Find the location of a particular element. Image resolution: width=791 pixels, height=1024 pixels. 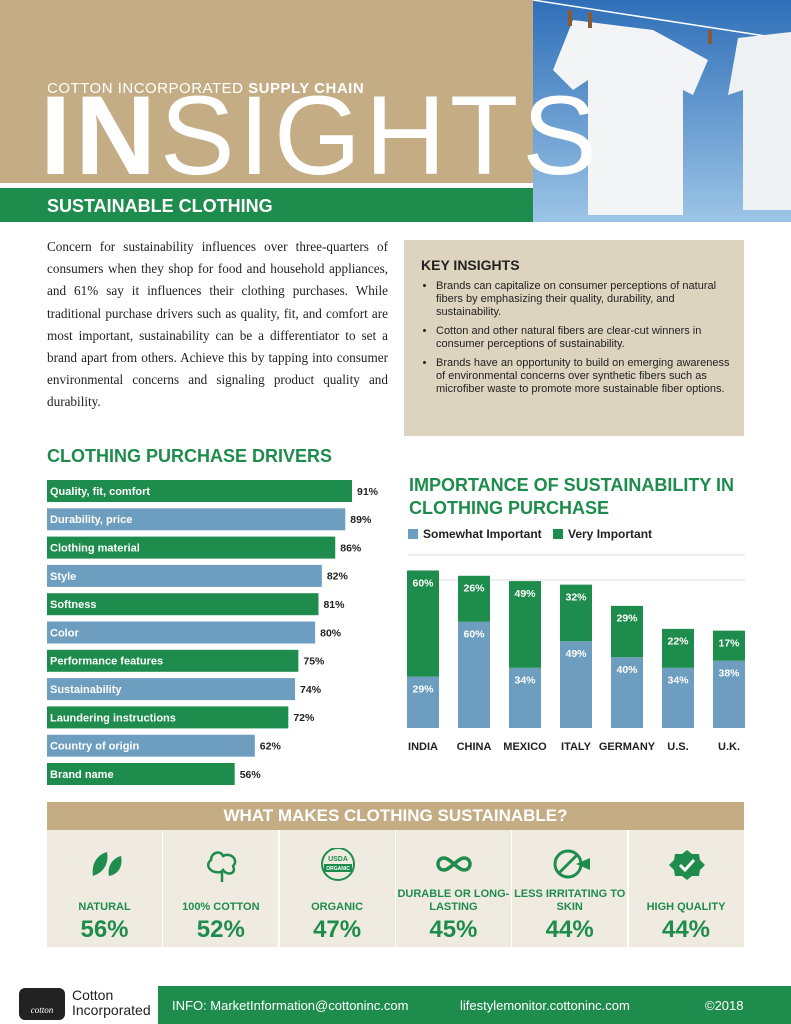

x-tick-label: ITALY is located at coordinates (576, 747).